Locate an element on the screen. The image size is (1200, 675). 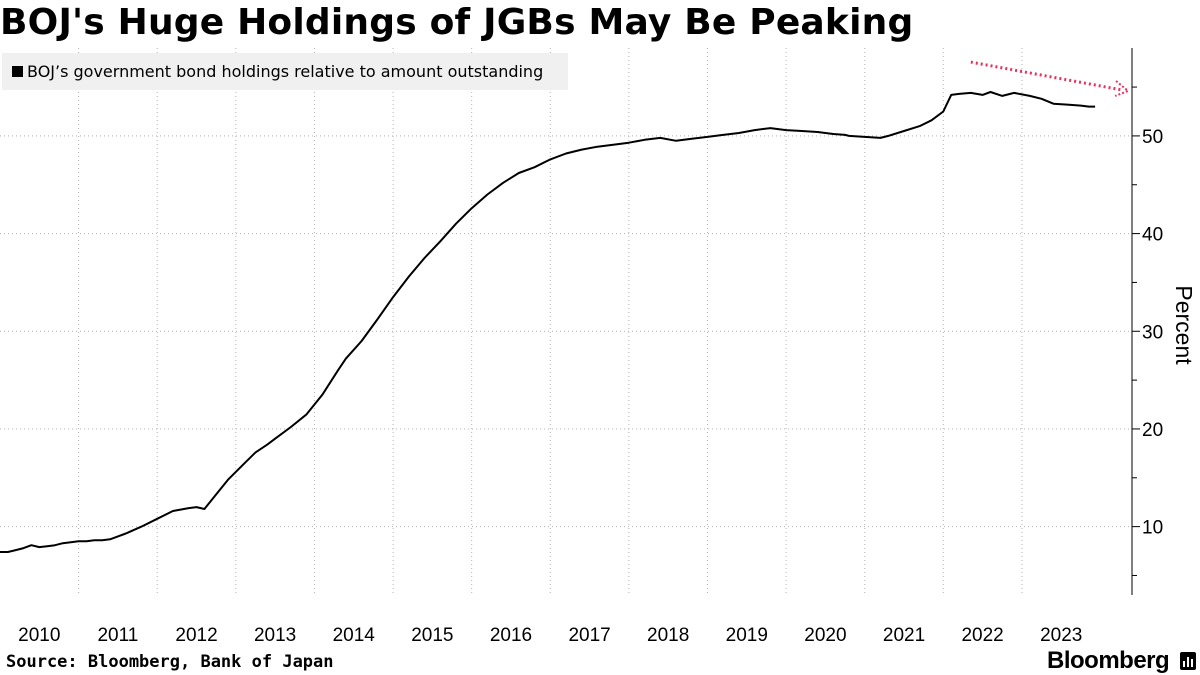
y-axis-label: Percent is located at coordinates (1184, 325).